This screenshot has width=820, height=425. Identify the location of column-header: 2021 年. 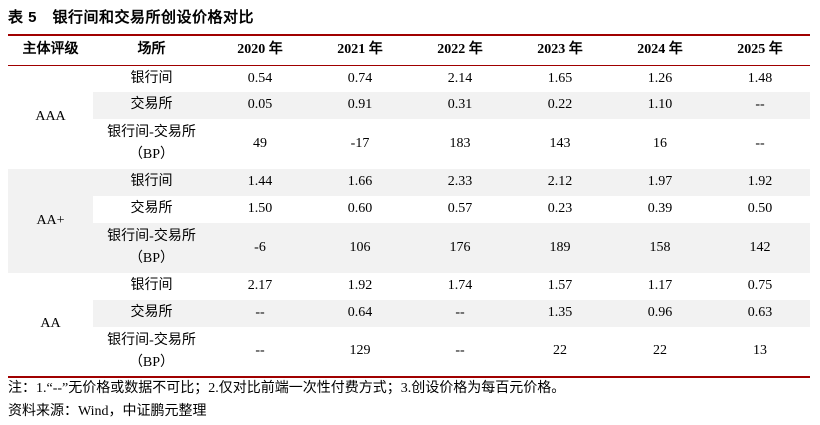
(360, 50).